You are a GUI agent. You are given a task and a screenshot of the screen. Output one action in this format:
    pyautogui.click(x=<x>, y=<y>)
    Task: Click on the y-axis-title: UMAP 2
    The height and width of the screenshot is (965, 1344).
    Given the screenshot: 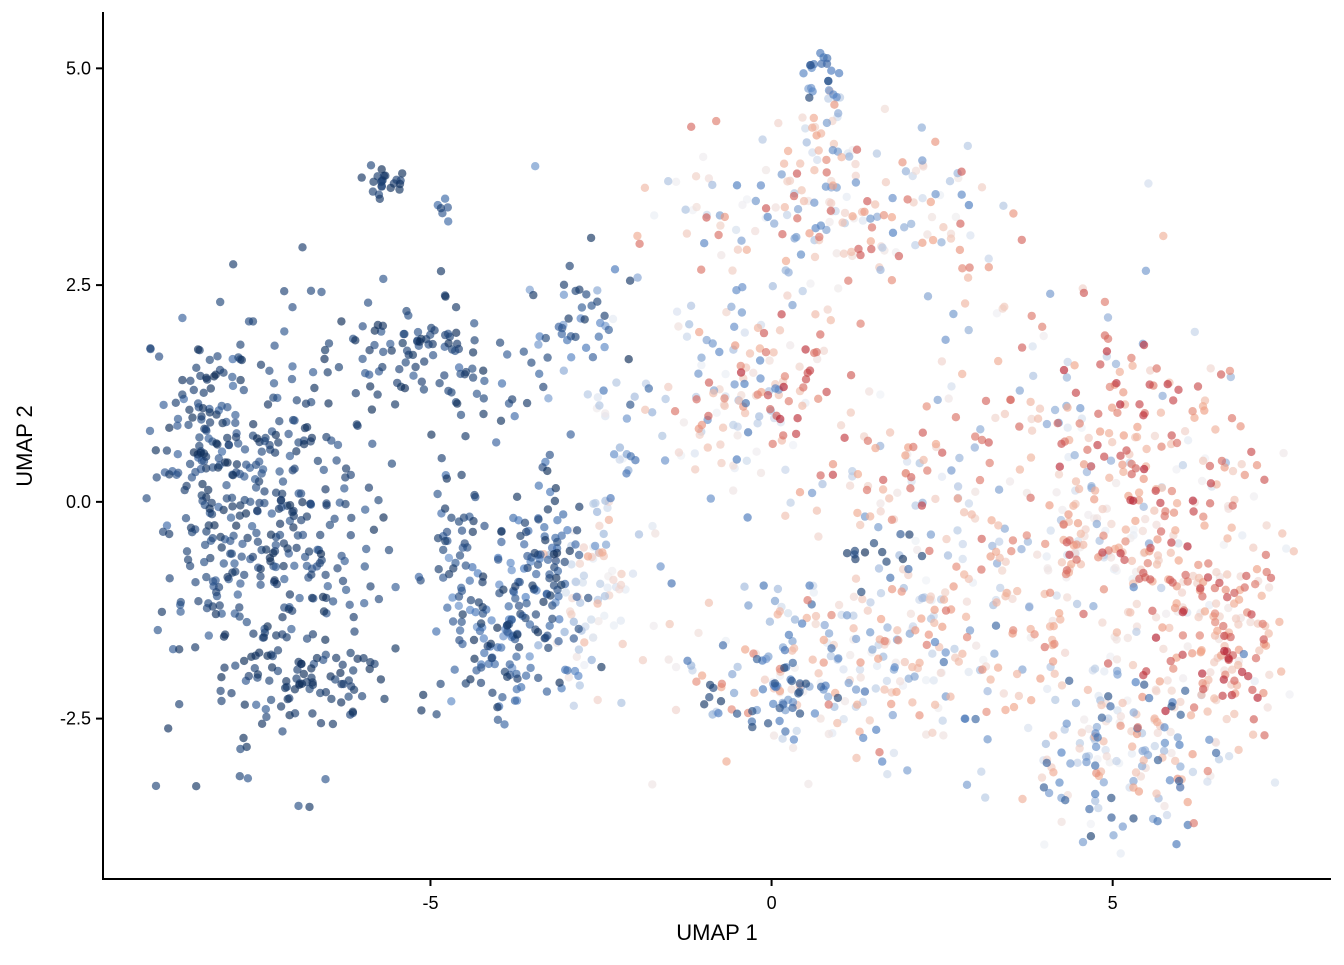 What is the action you would take?
    pyautogui.click(x=24, y=446)
    